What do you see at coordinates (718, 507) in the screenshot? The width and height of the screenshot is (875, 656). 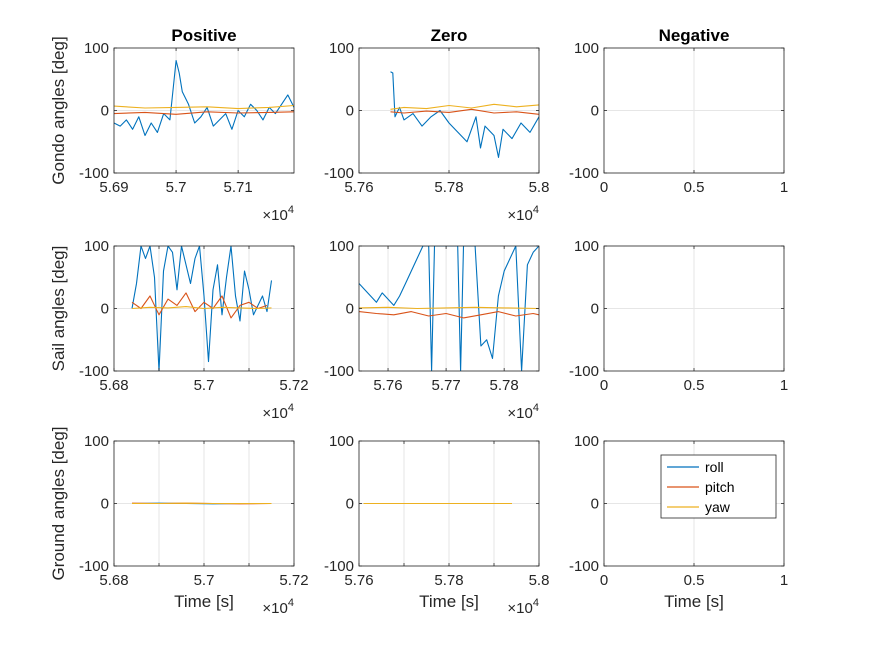 I see `legend-label-yaw: yaw` at bounding box center [718, 507].